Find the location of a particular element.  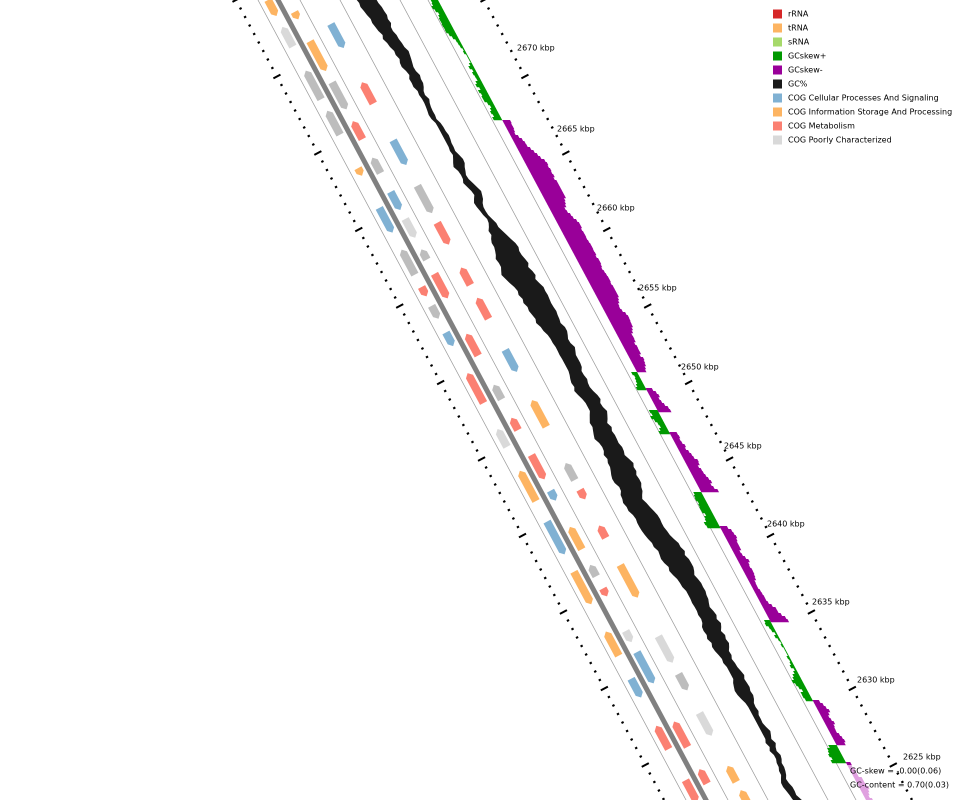

scale-label: 2625 kbp is located at coordinates (922, 757).